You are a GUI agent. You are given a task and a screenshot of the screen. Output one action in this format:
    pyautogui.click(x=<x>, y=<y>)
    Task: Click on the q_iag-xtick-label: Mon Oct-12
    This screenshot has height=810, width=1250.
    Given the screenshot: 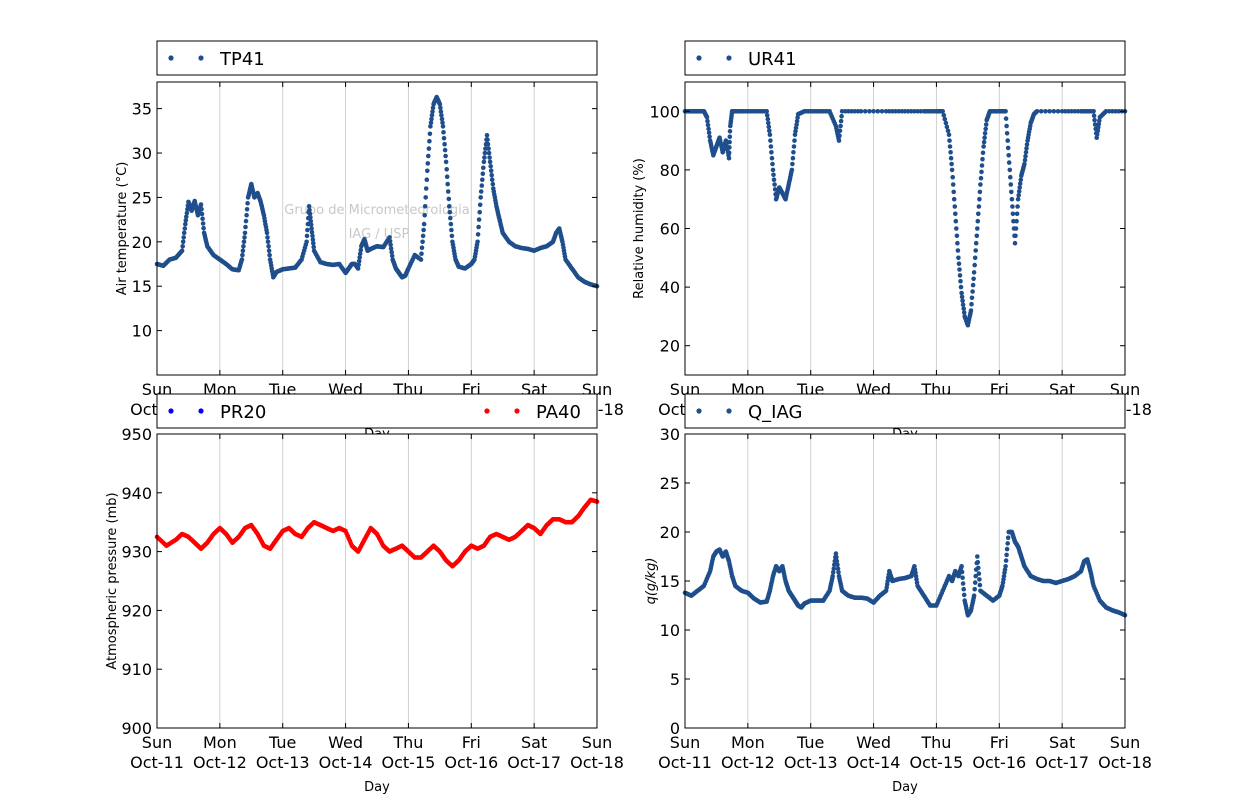 What is the action you would take?
    pyautogui.click(x=748, y=752)
    